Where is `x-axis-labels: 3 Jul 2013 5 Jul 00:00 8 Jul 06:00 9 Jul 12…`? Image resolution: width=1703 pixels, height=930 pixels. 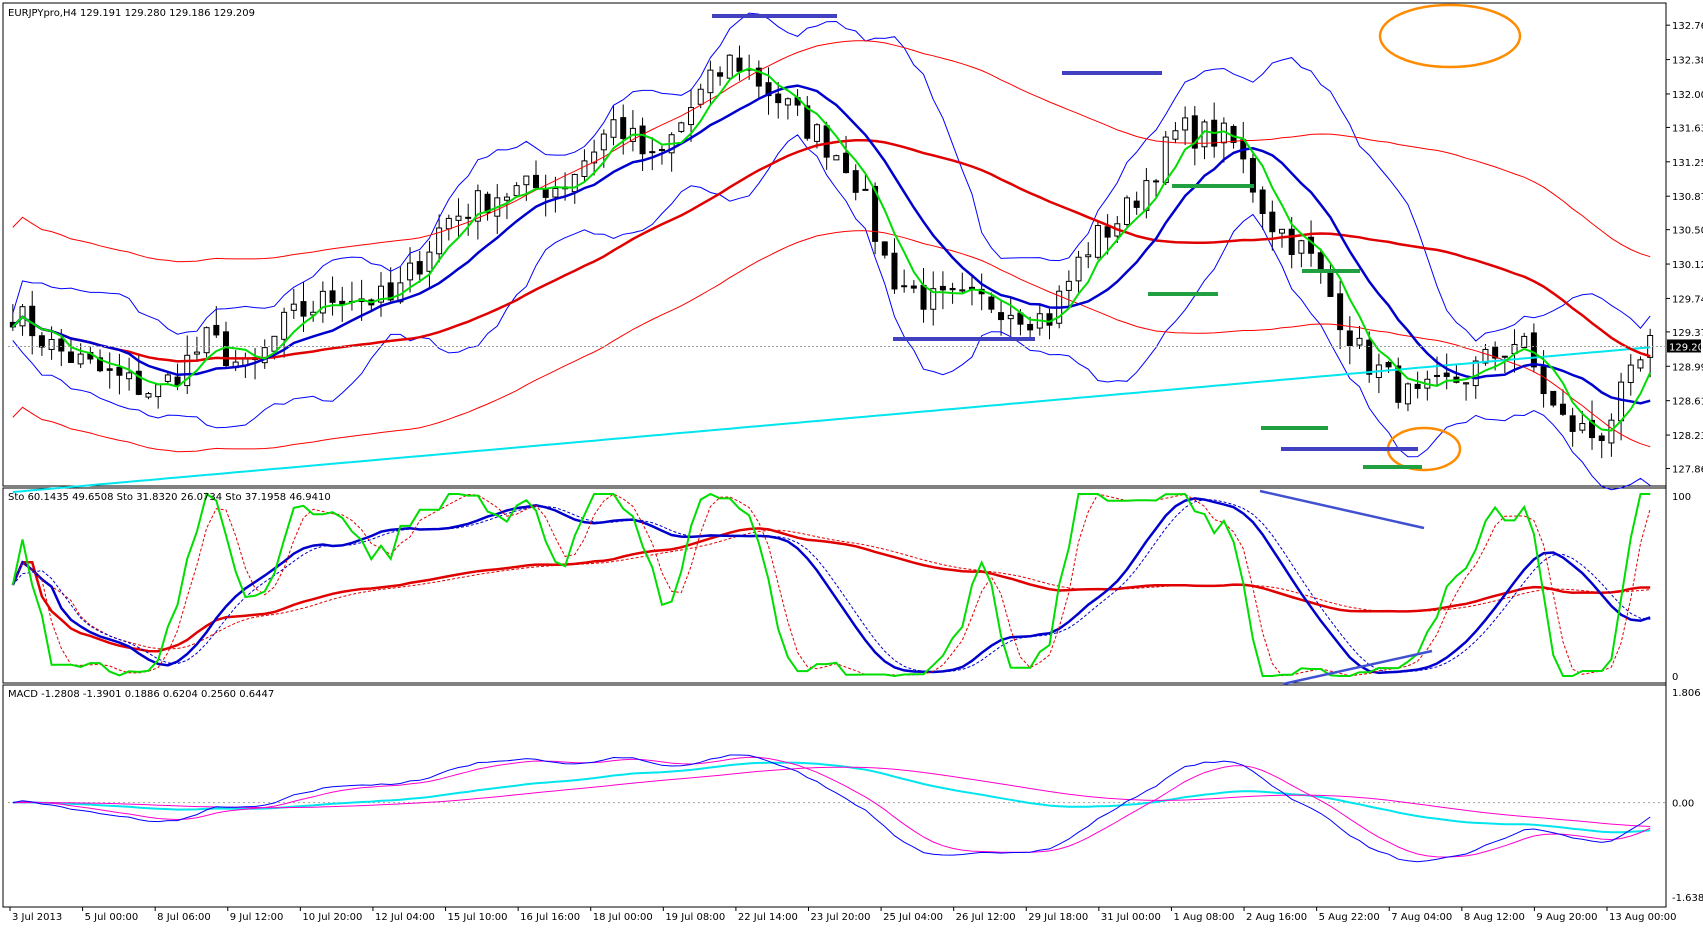 x-axis-labels: 3 Jul 2013 5 Jul 00:00 8 Jul 06:00 9 Jul 12… is located at coordinates (842, 915).